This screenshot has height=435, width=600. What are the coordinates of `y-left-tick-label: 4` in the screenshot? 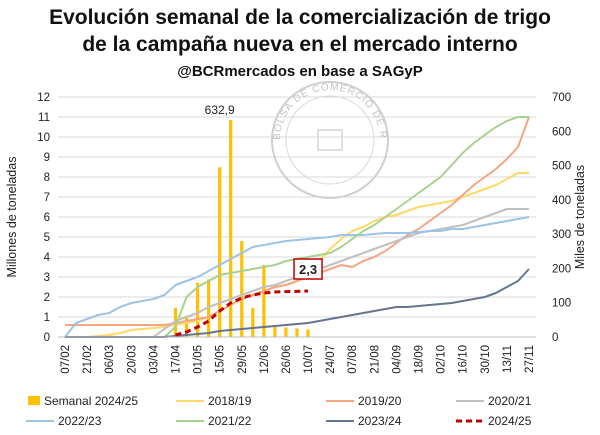 It's located at (47, 258).